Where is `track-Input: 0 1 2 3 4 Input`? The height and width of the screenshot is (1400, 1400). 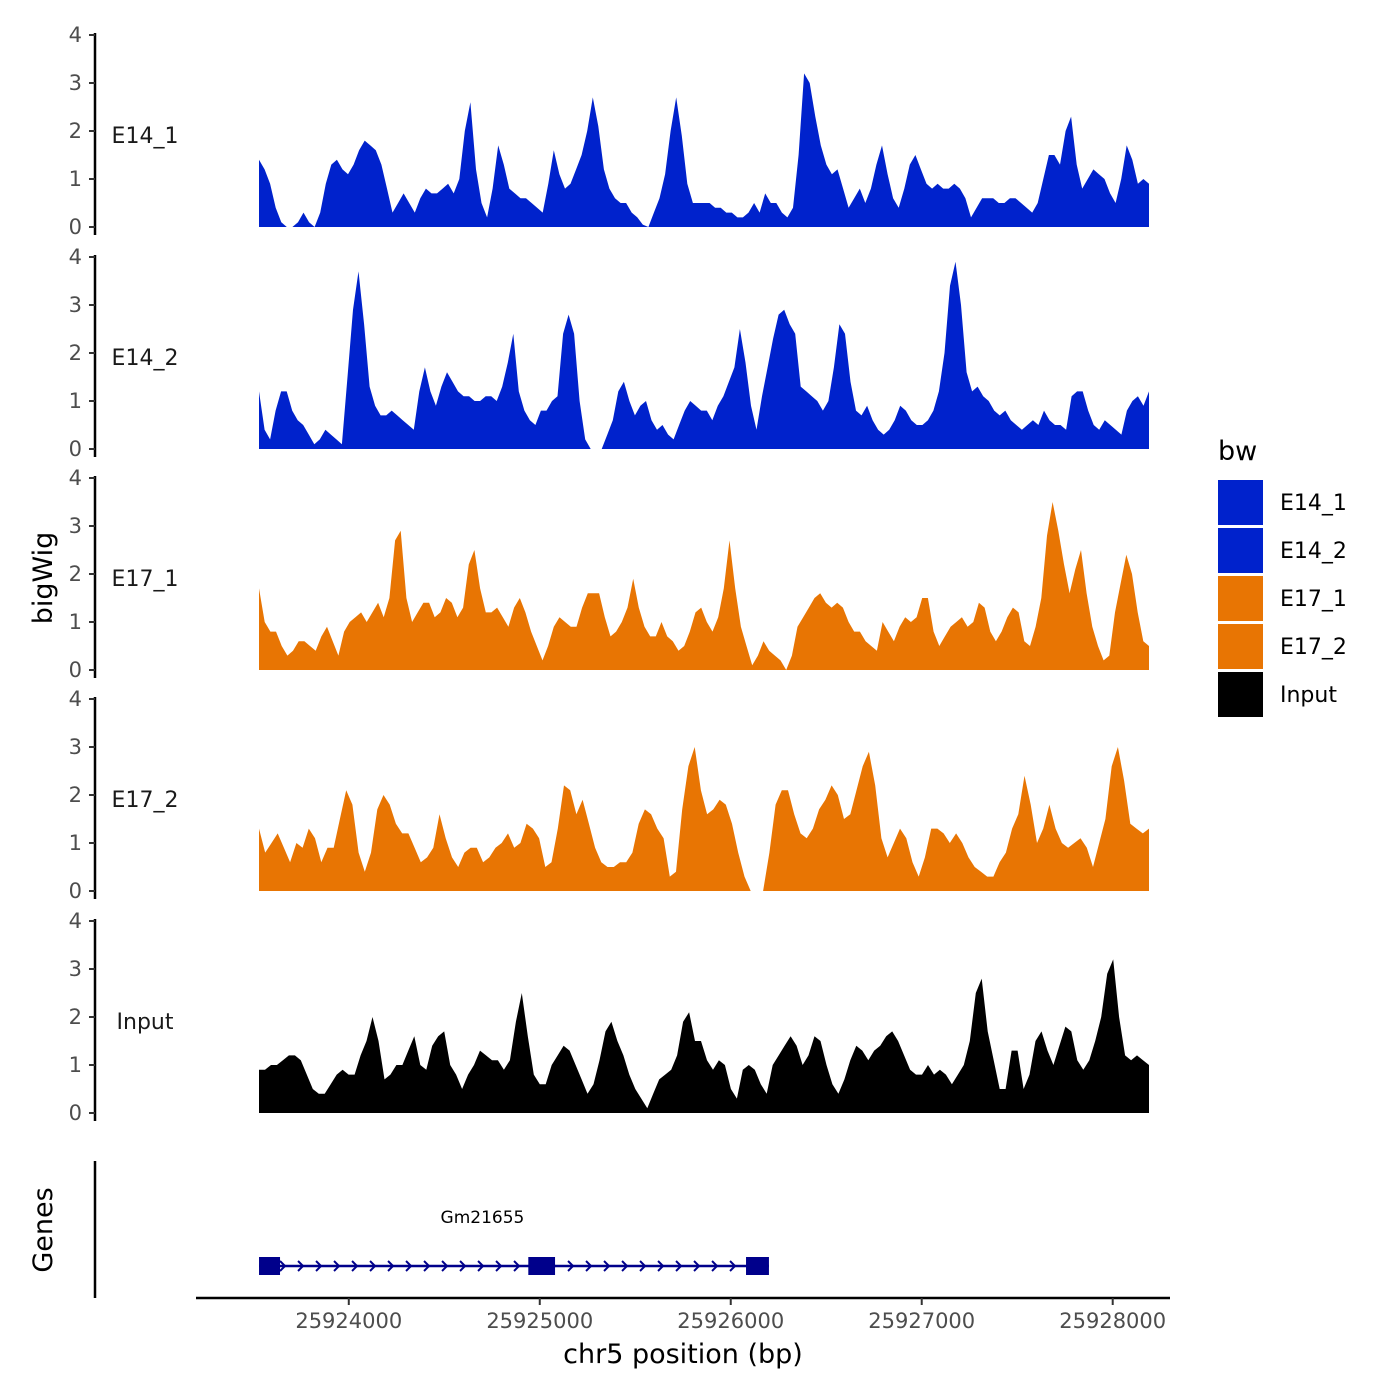 track-Input: 0 1 2 3 4 Input is located at coordinates (609, 1017).